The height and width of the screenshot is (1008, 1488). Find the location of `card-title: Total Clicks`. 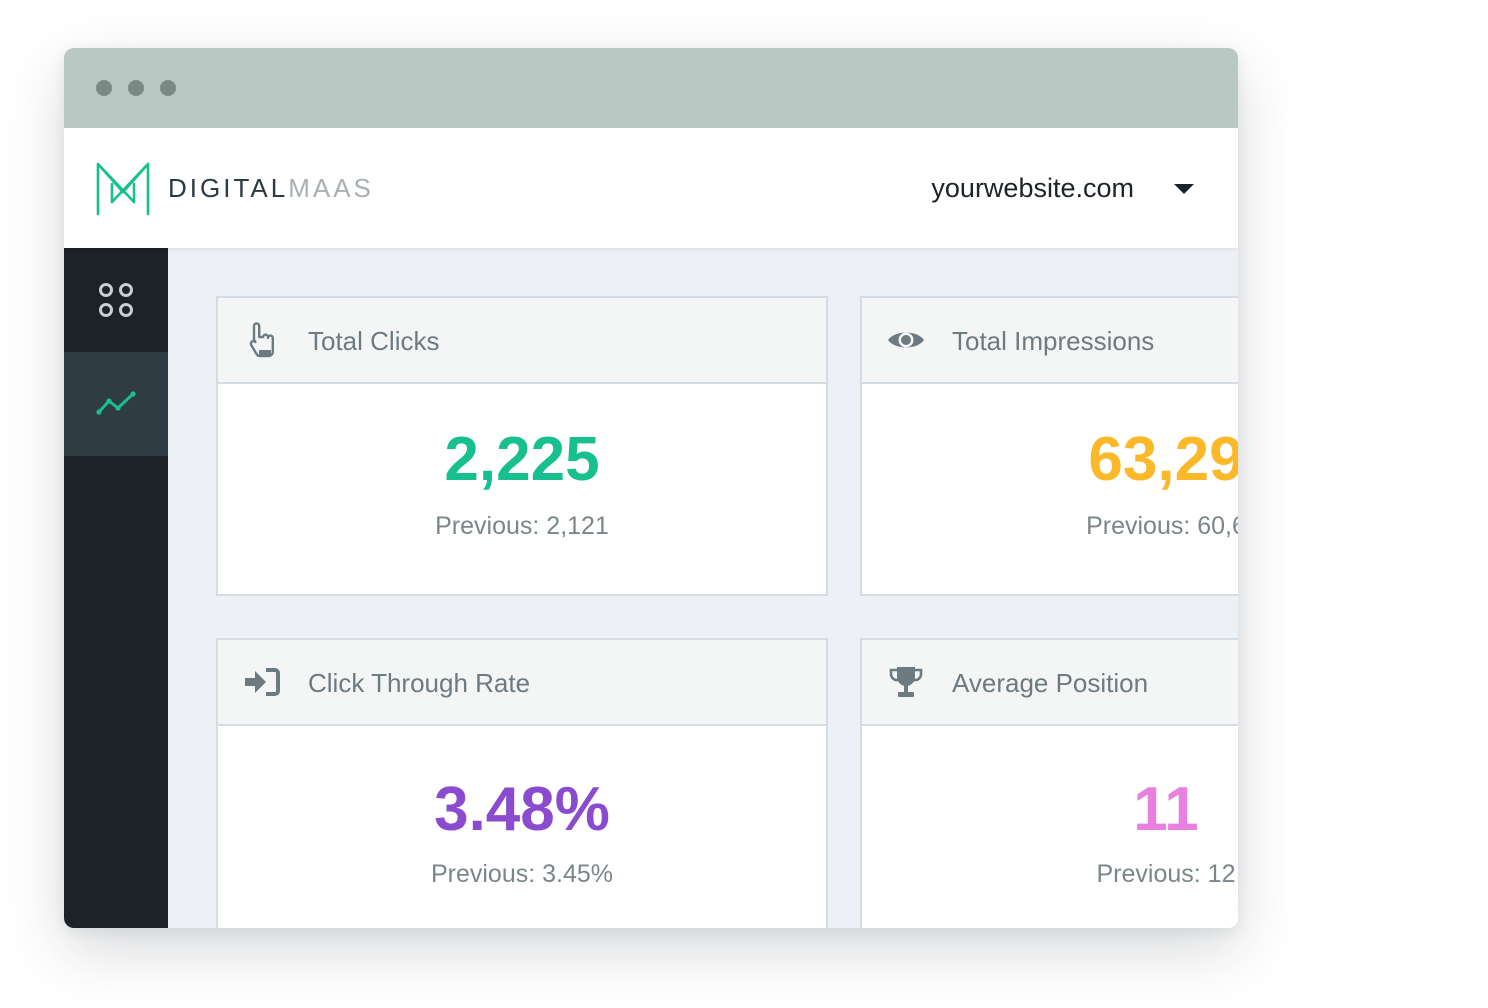

card-title: Total Clicks is located at coordinates (374, 341).